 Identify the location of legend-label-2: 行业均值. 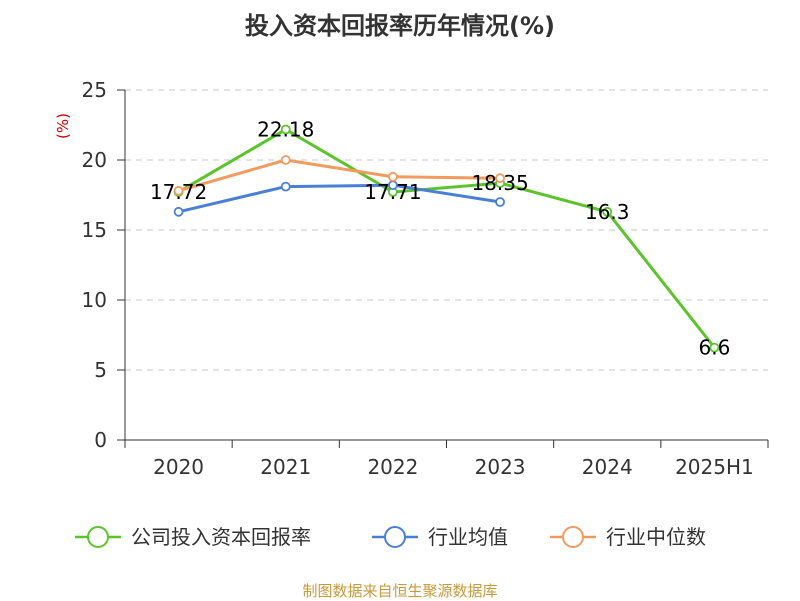
(468, 537).